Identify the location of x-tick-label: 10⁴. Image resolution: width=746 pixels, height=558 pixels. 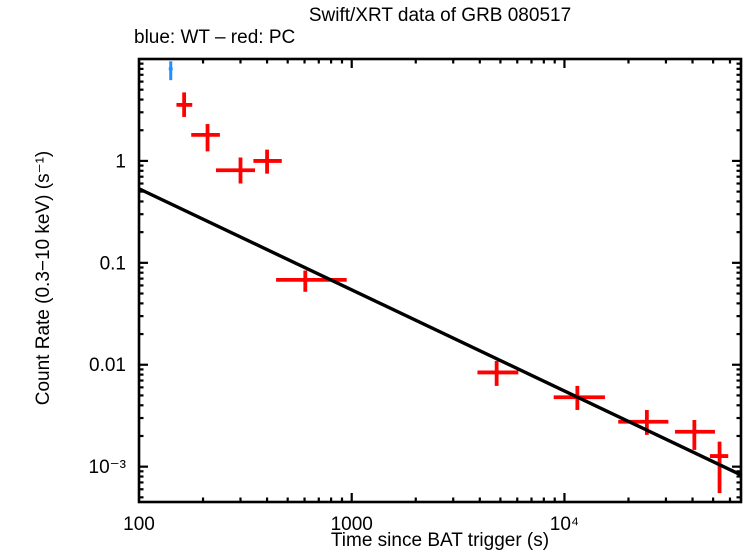
(564, 524).